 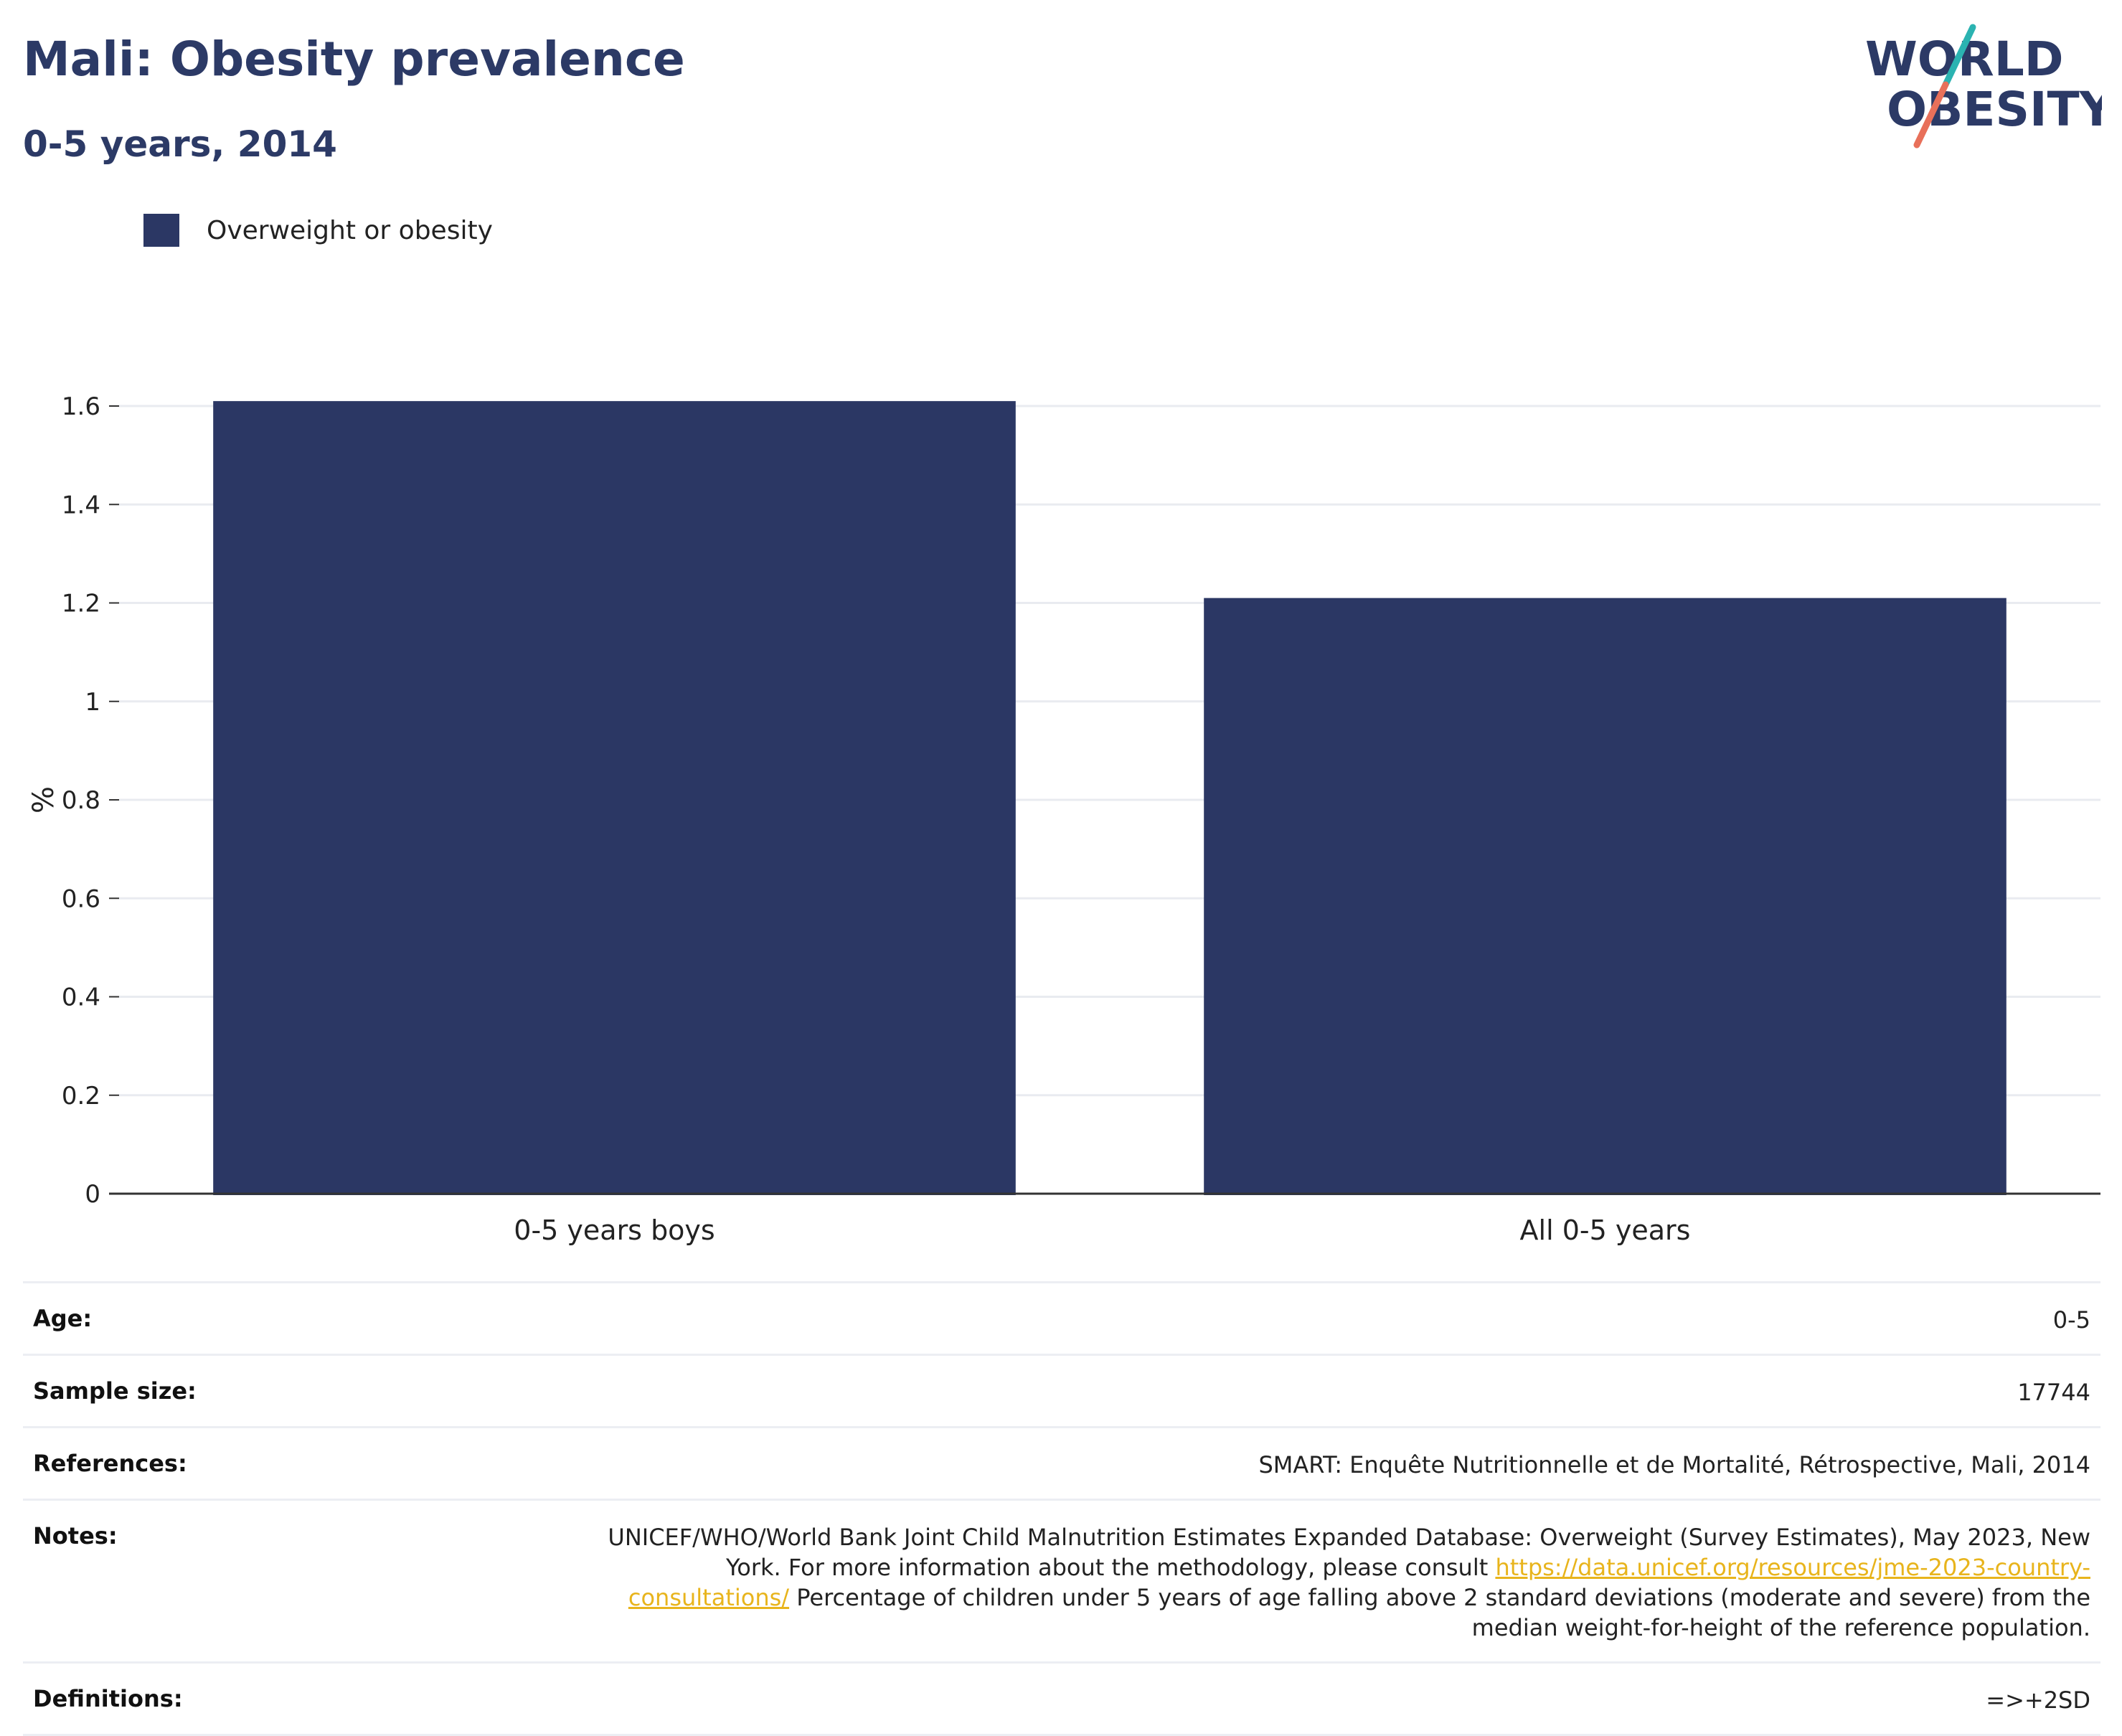 What do you see at coordinates (108, 1698) in the screenshot?
I see `definitions-label: Definitions:` at bounding box center [108, 1698].